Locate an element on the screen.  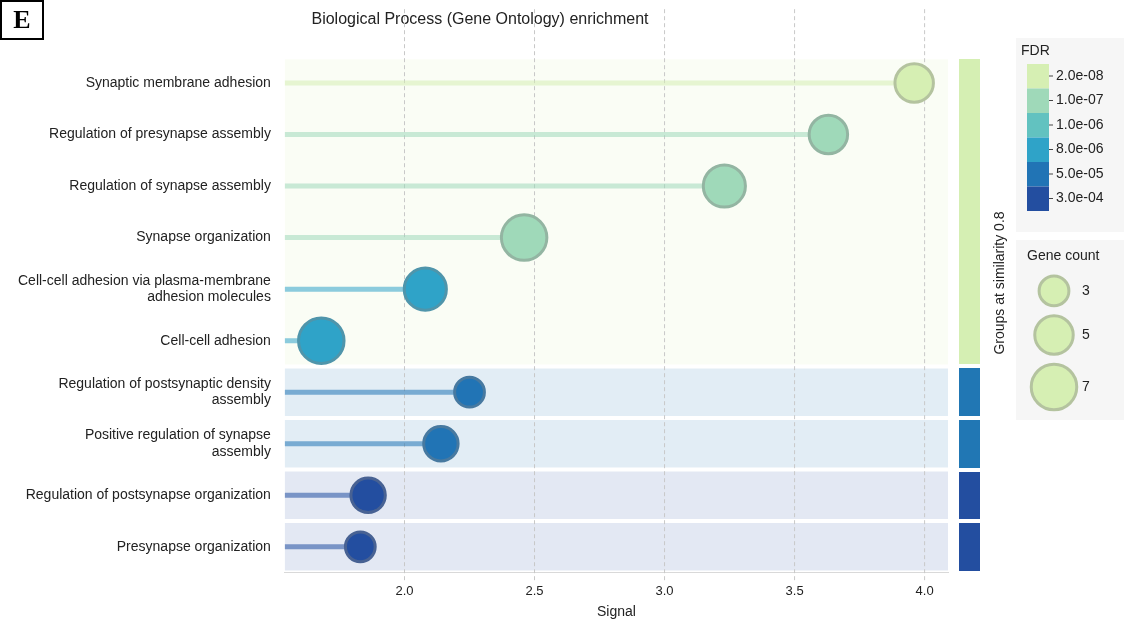
legend-label: 8.0e-06 is located at coordinates (1080, 148).